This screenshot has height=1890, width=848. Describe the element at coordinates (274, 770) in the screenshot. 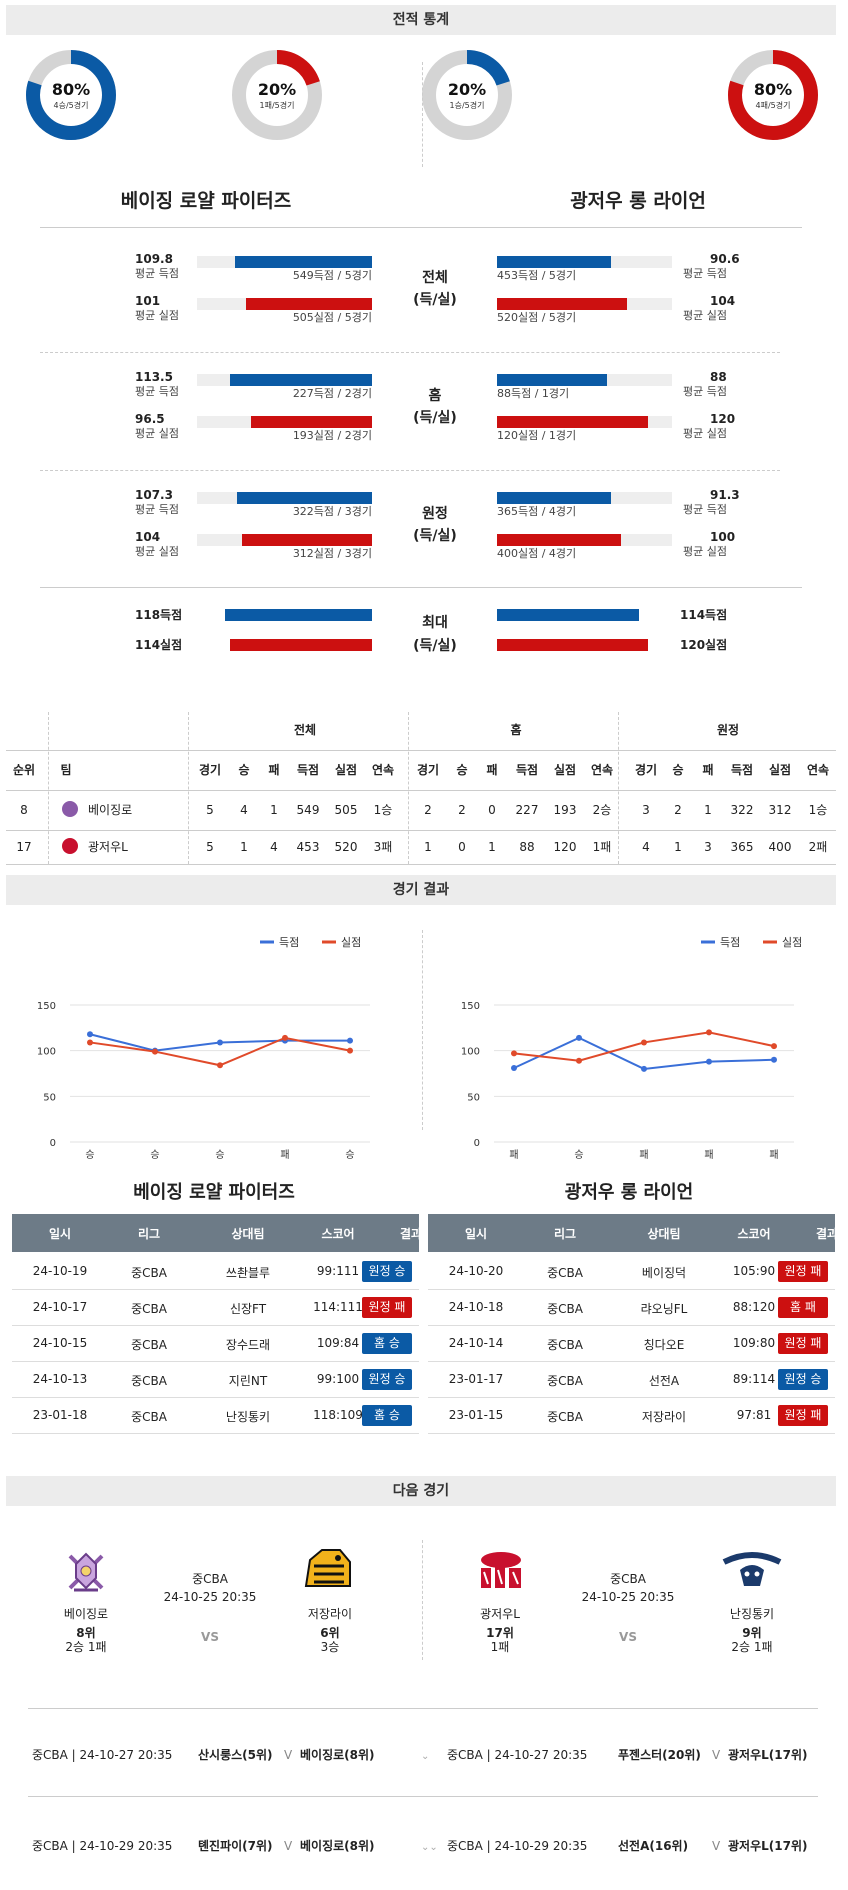

I see `standings-col-header: 패` at that location.